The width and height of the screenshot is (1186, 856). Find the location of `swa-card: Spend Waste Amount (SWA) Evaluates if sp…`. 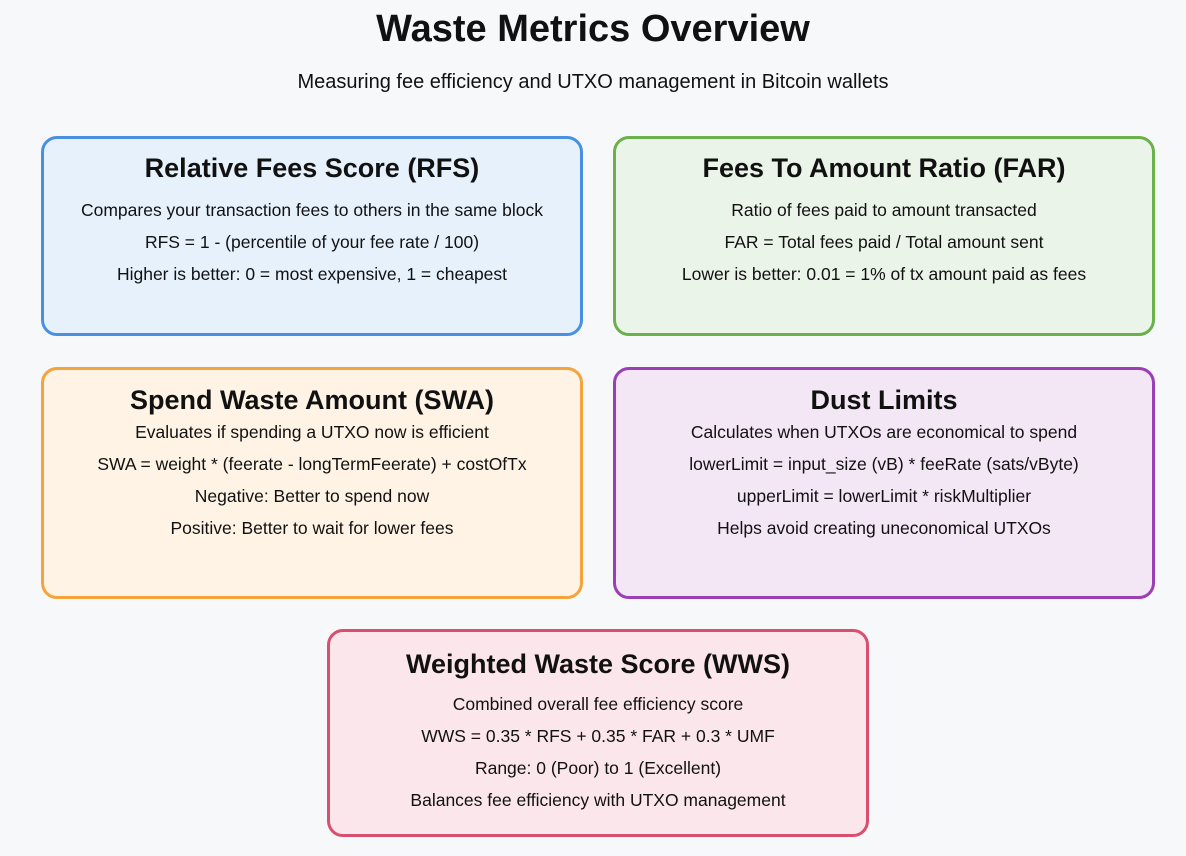

swa-card: Spend Waste Amount (SWA) Evaluates if sp… is located at coordinates (312, 483).